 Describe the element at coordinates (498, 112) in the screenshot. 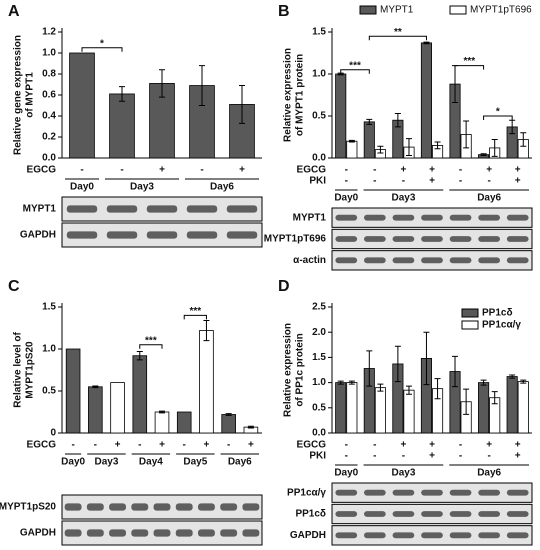

I see `significance-label: *` at that location.